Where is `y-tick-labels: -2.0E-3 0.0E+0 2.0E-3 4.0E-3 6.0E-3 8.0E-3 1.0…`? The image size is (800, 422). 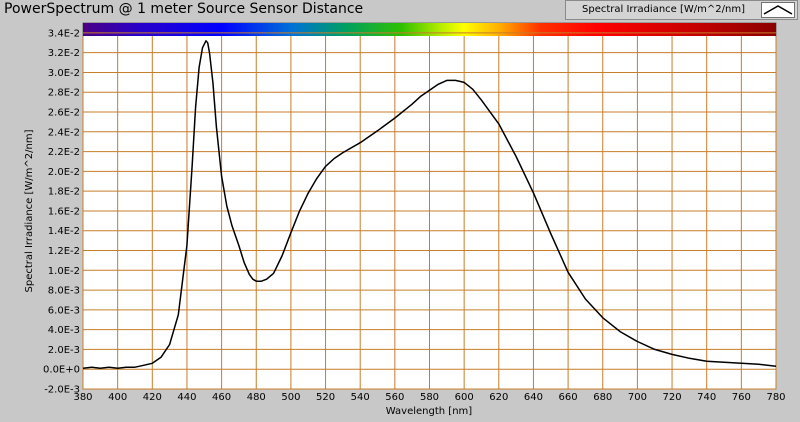
y-tick-labels: -2.0E-3 0.0E+0 2.0E-3 4.0E-3 6.0E-3 8.0E-3 1.0… is located at coordinates (61, 211).